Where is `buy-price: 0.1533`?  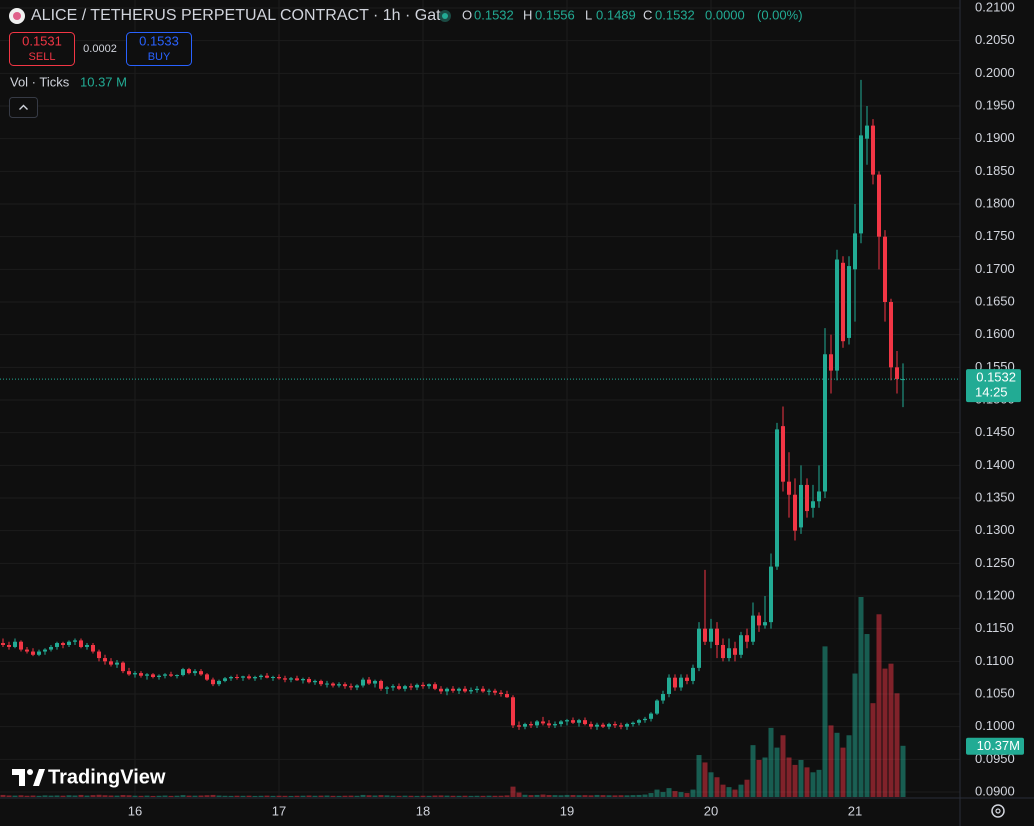 buy-price: 0.1533 is located at coordinates (159, 40).